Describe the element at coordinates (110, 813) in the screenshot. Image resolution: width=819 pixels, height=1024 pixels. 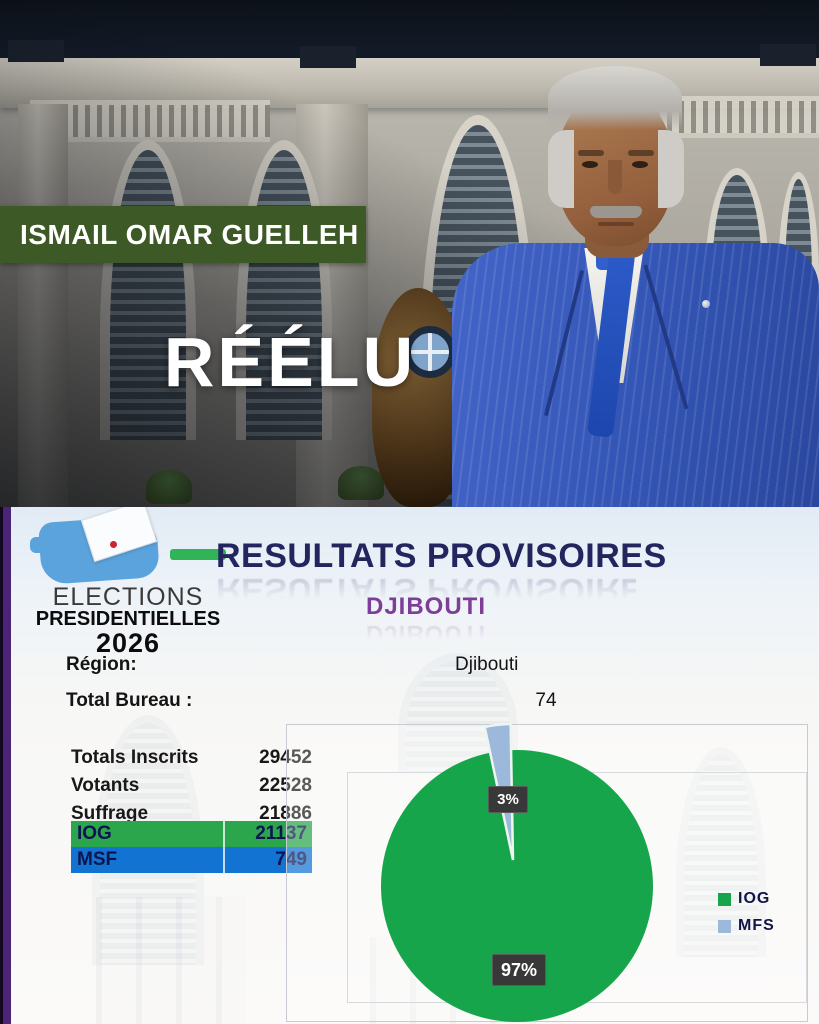
I see `row-label: Suffrage` at that location.